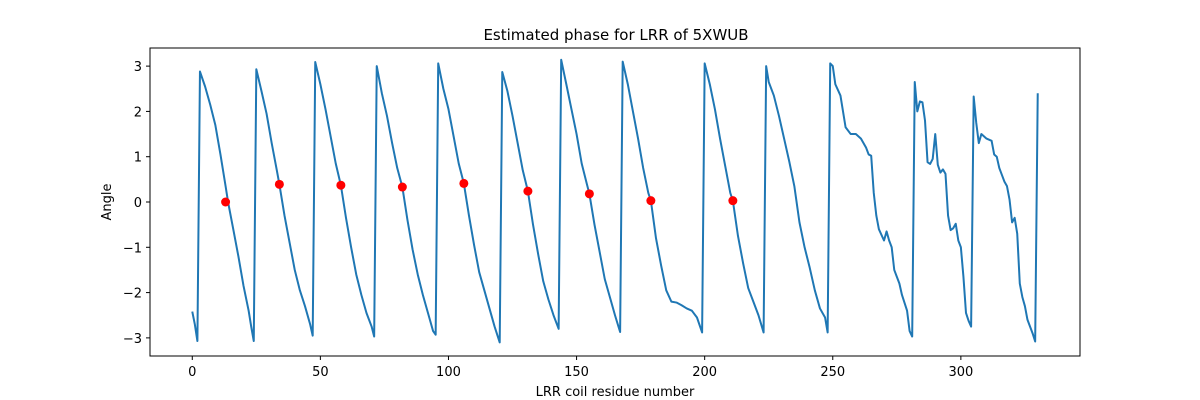  Describe the element at coordinates (138, 112) in the screenshot. I see `y-tick-label: 2` at that location.